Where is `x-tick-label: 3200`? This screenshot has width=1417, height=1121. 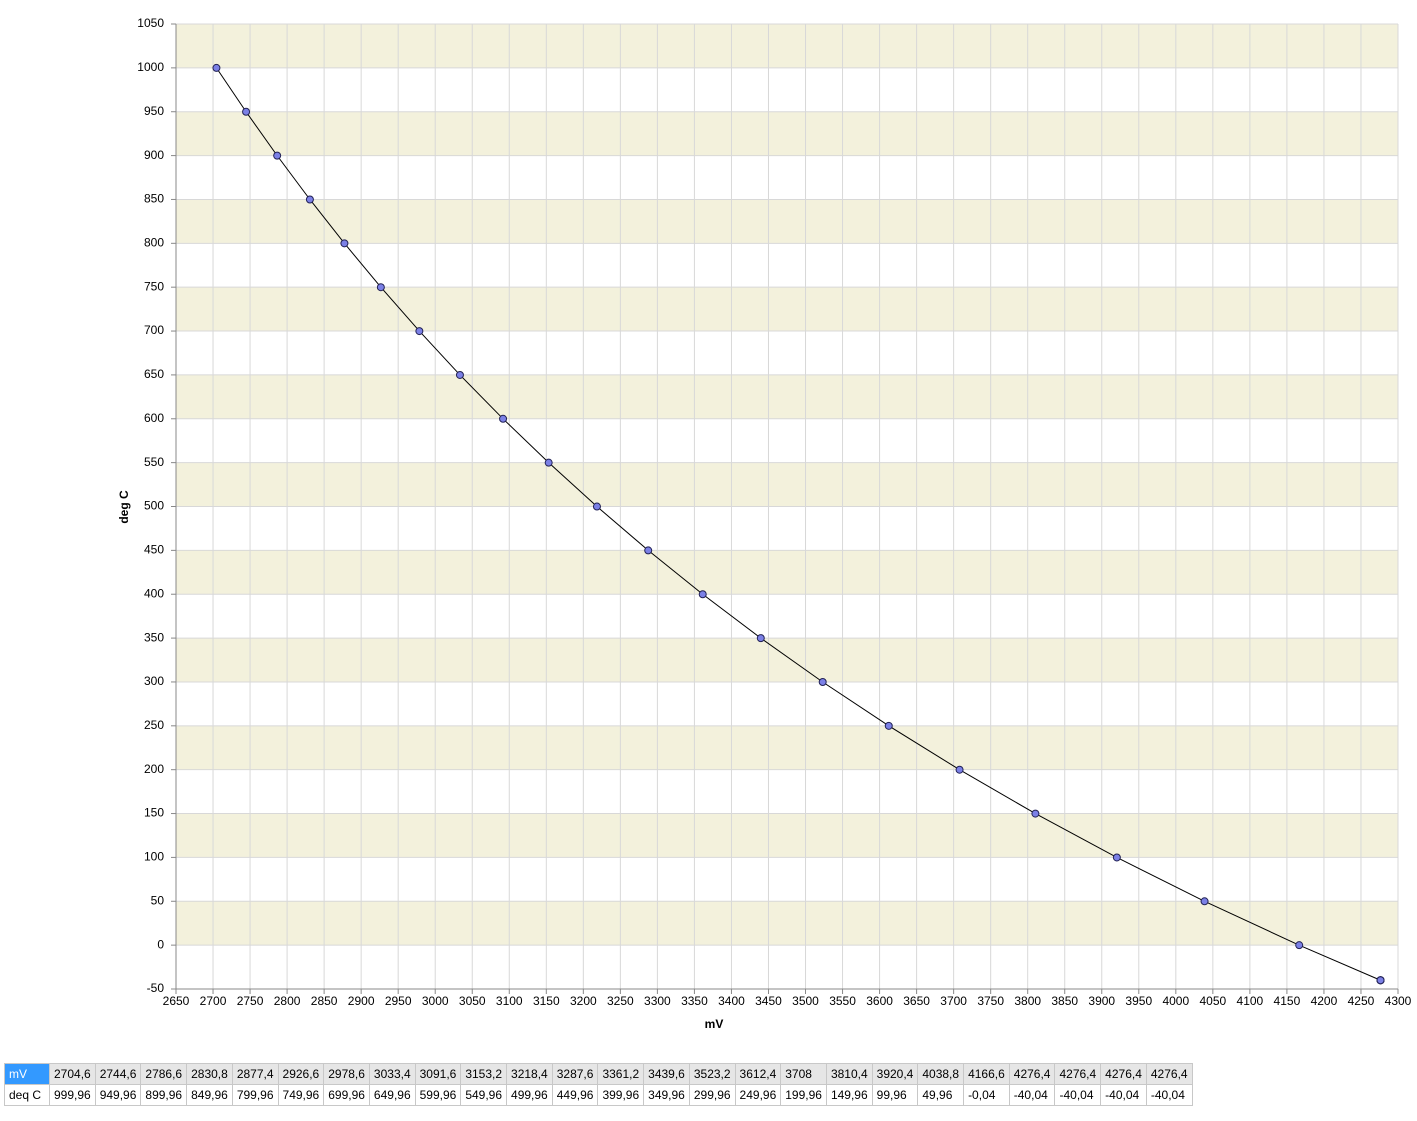 x-tick-label: 3200 is located at coordinates (583, 1001).